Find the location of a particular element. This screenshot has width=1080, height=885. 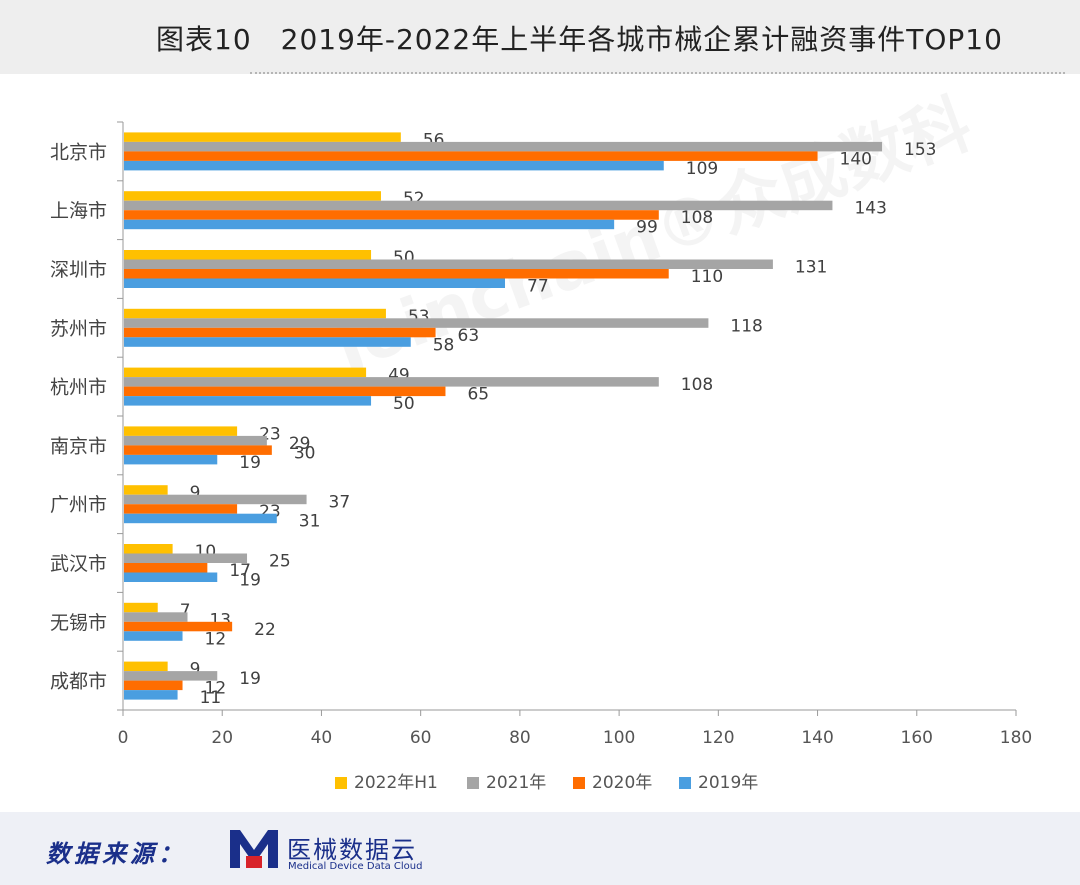

x-tick-label: 180 is located at coordinates (1016, 738).